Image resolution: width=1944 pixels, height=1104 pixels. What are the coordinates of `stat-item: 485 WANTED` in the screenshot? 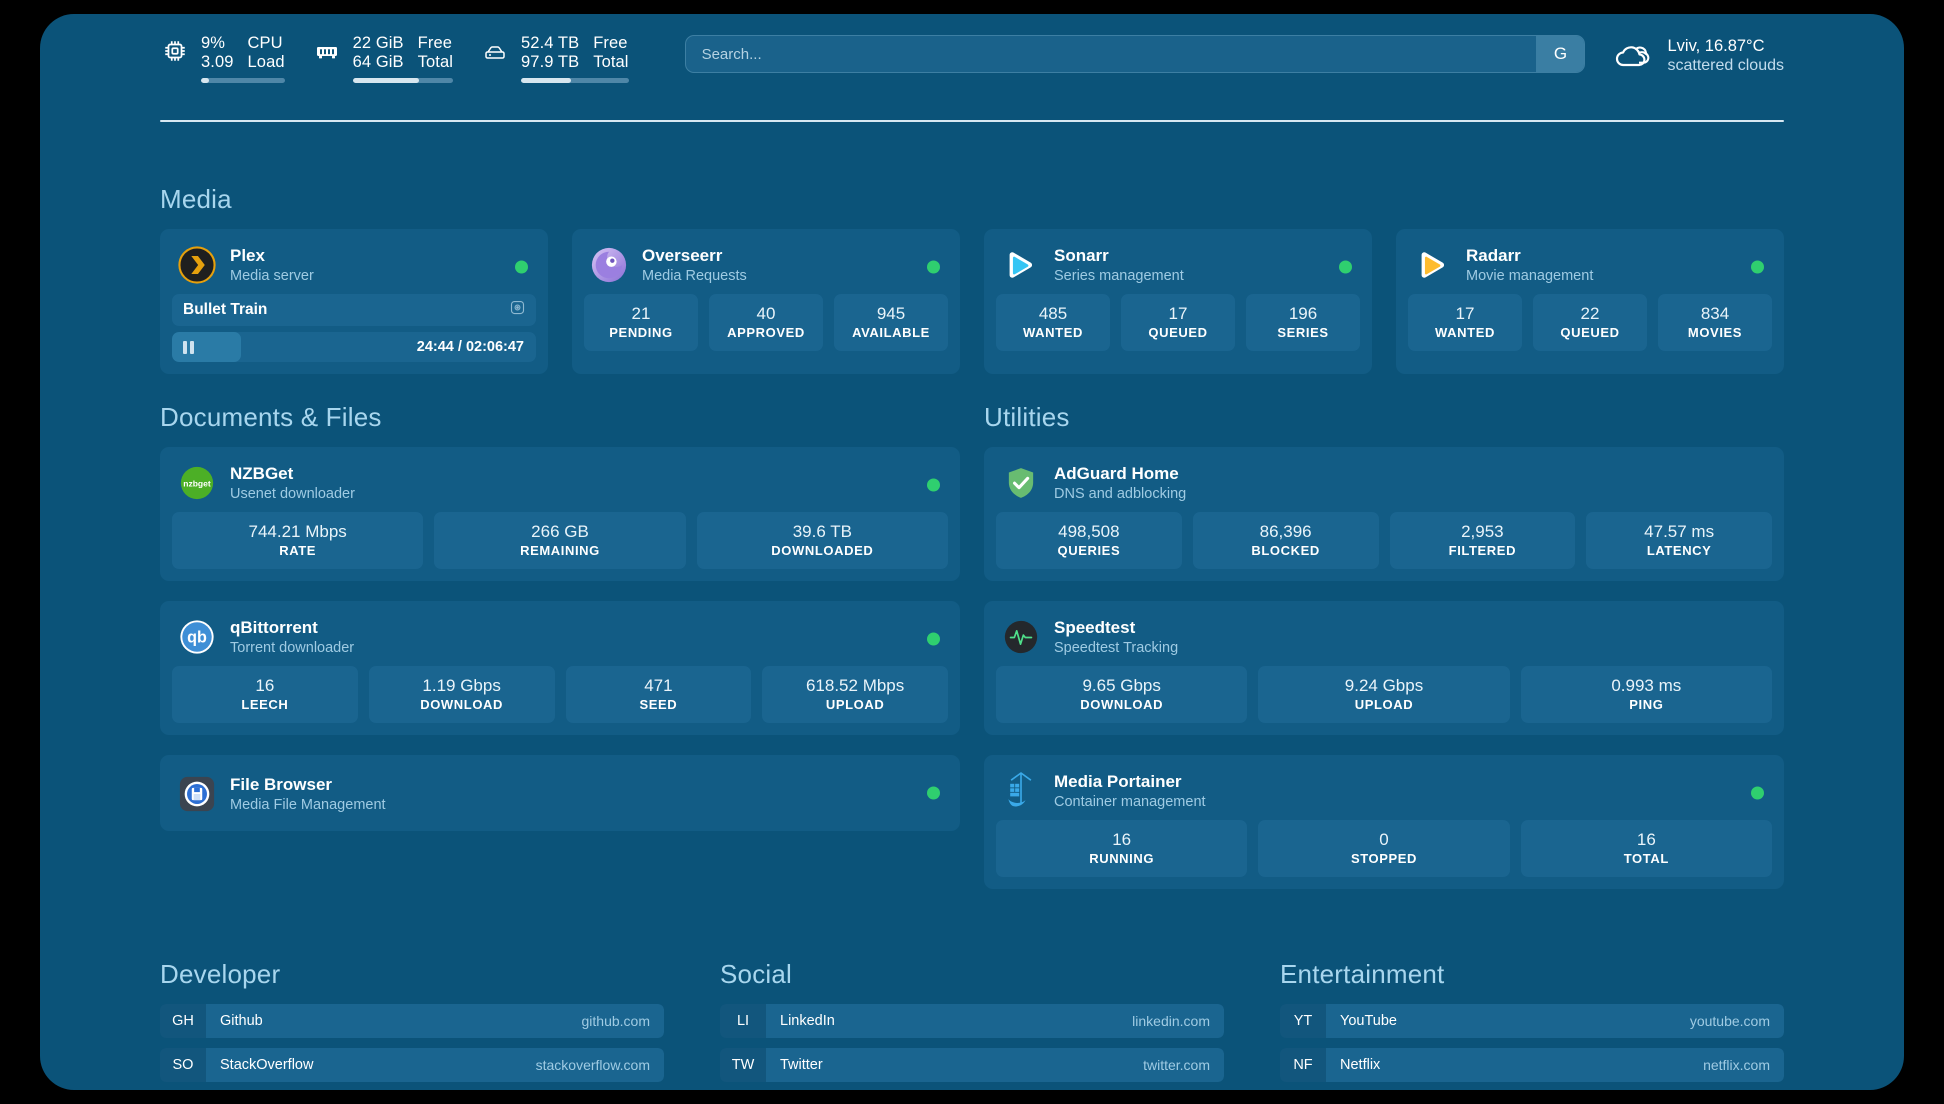 It's located at (1053, 322).